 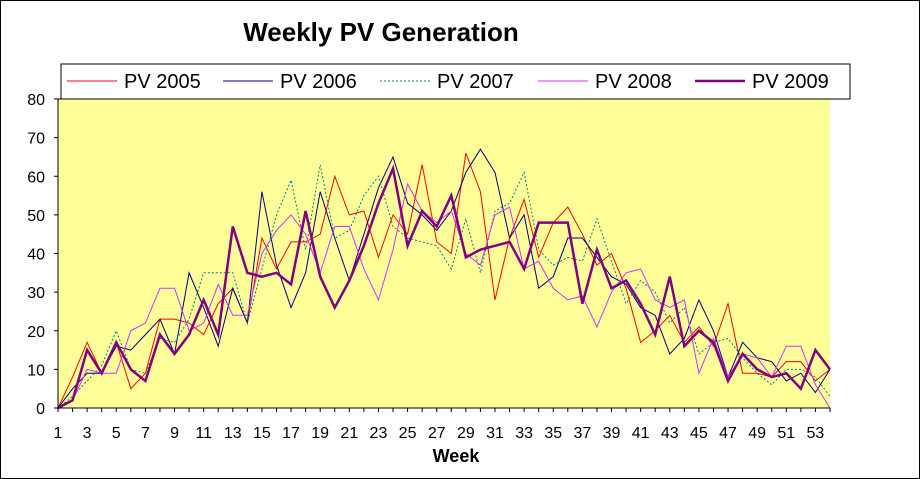 What do you see at coordinates (670, 433) in the screenshot?
I see `x-tick-label: 43` at bounding box center [670, 433].